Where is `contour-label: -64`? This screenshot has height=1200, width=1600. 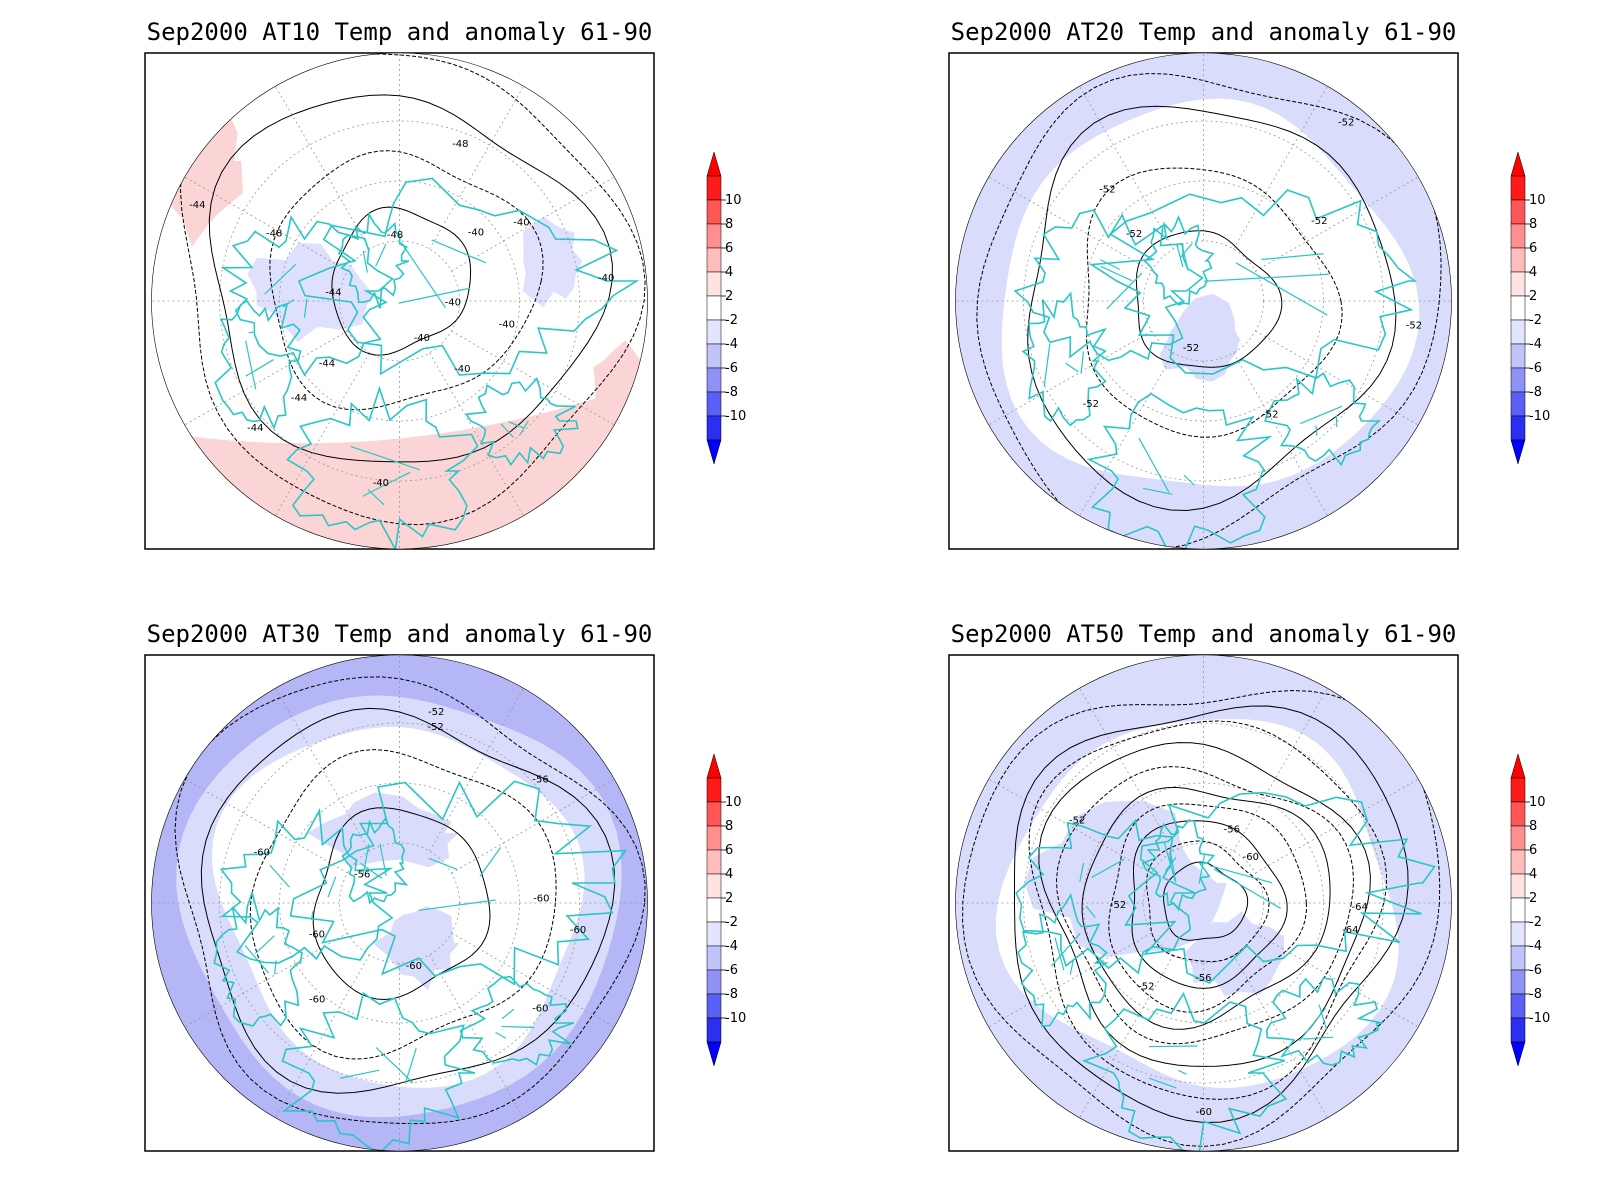 contour-label: -64 is located at coordinates (1360, 907).